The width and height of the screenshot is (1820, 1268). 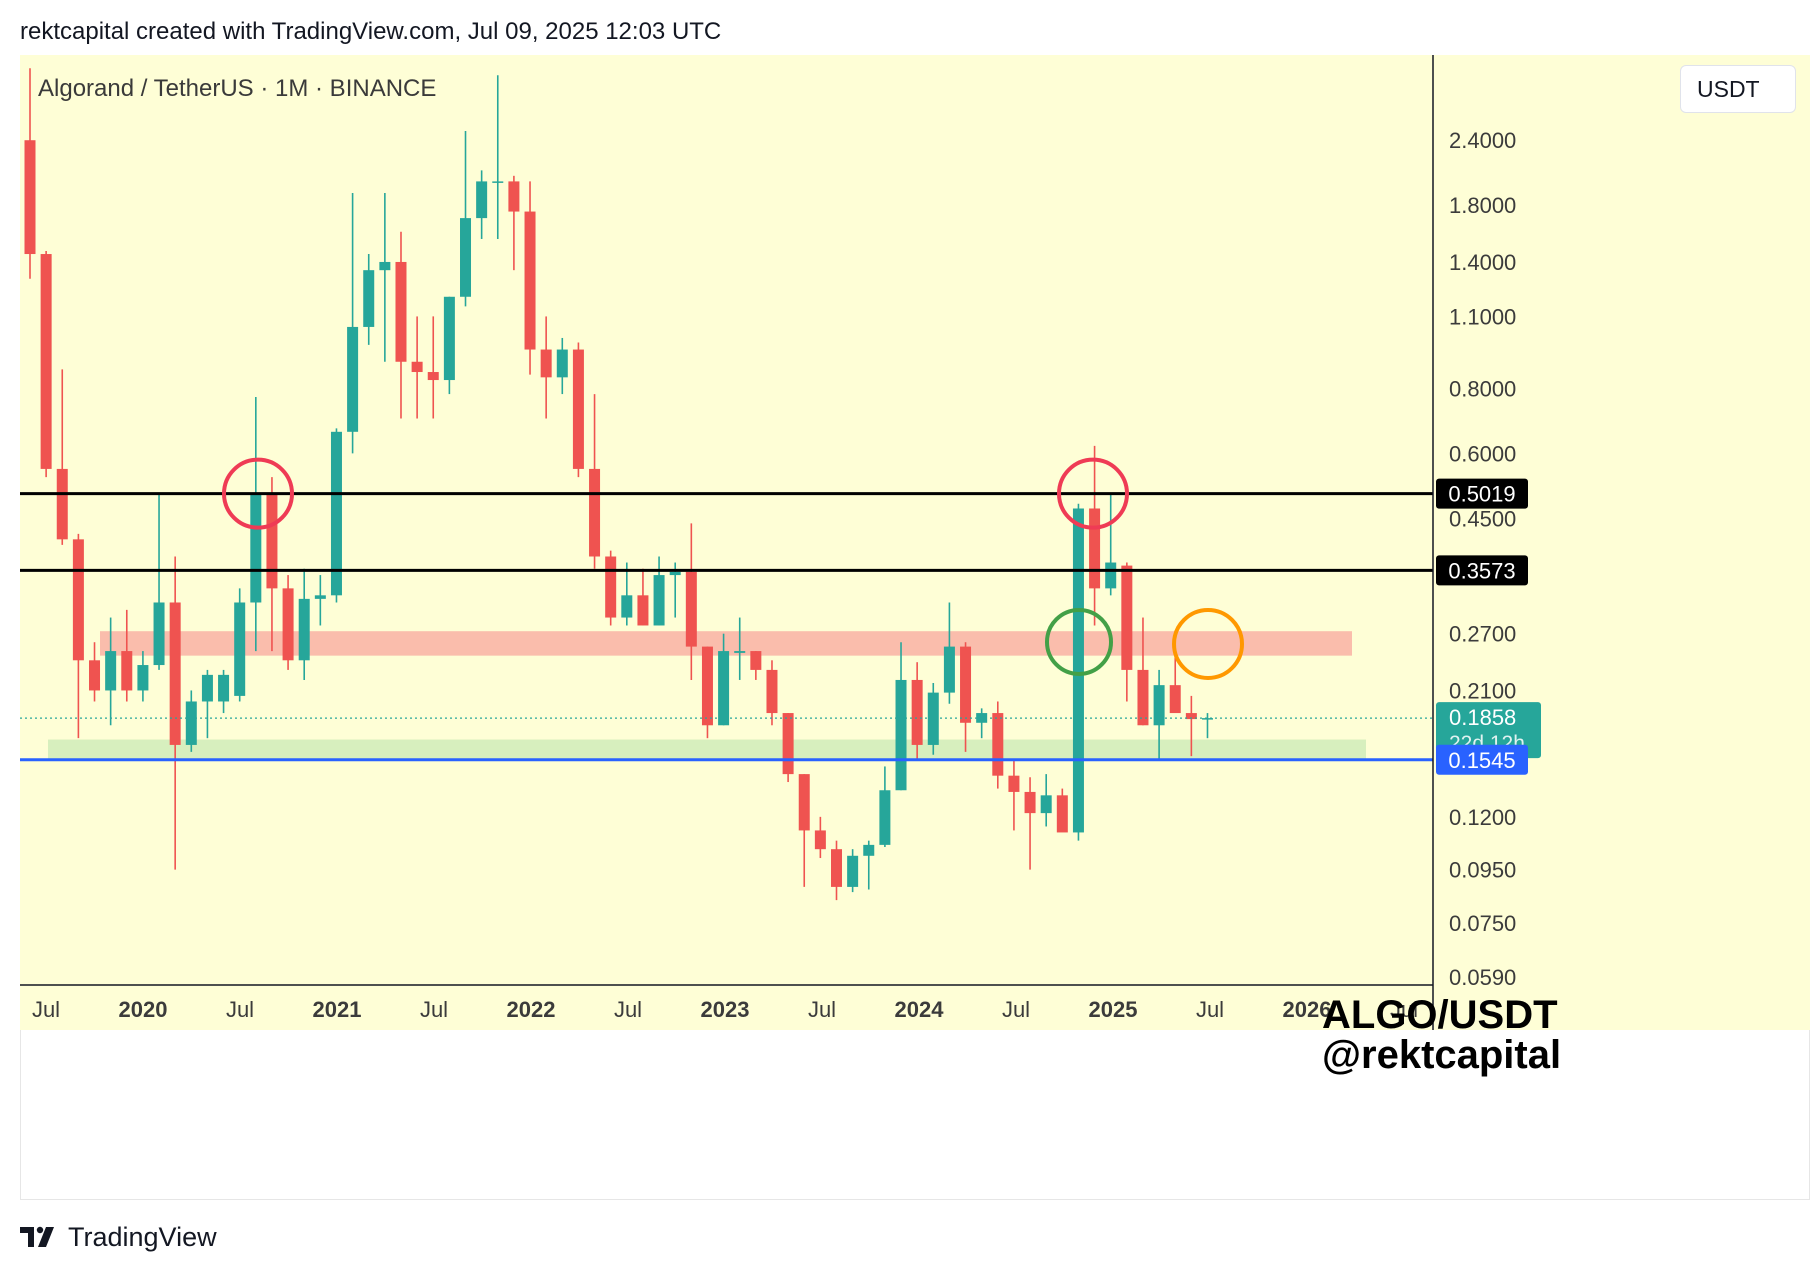 I want to click on current-price-label-bg, so click(x=1488, y=730).